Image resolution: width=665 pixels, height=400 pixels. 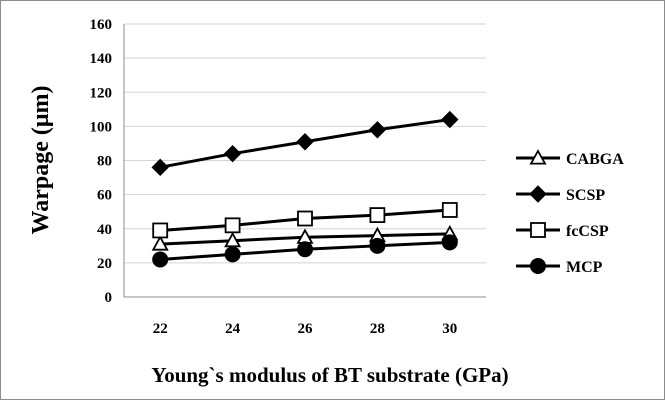 What do you see at coordinates (595, 159) in the screenshot?
I see `legend-label-cabga: CABGA` at bounding box center [595, 159].